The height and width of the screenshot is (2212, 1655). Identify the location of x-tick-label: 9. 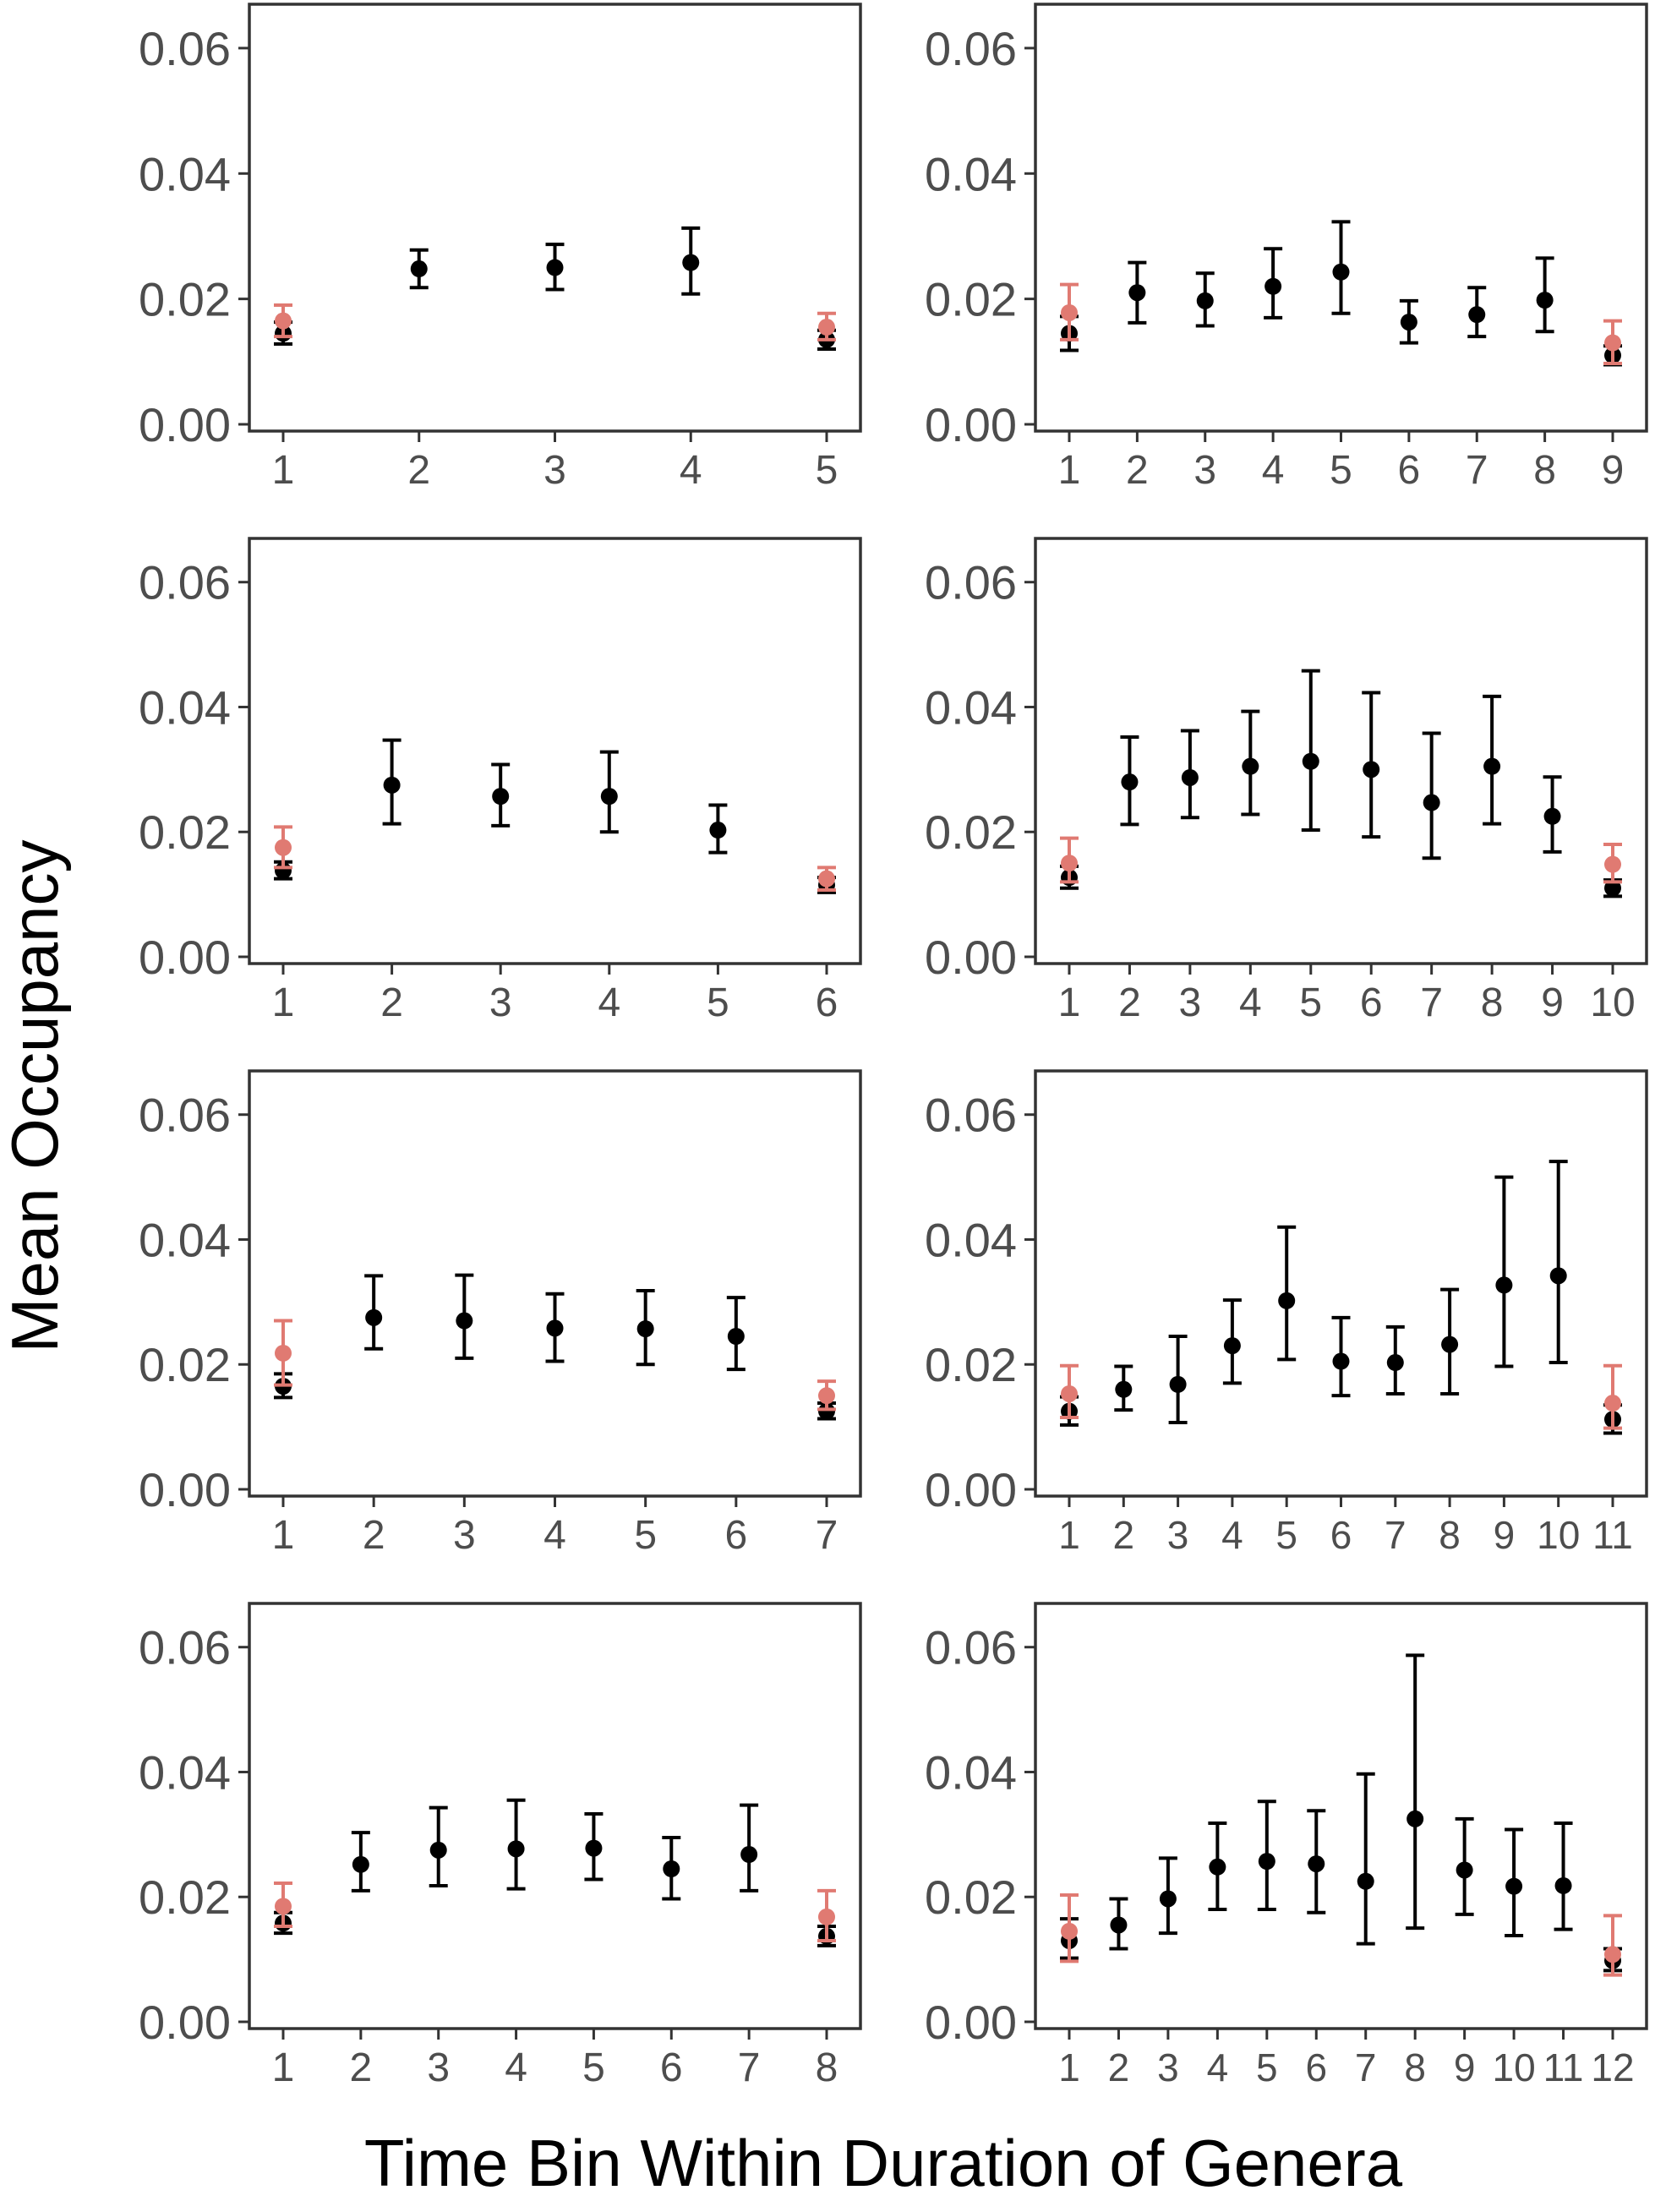
(1465, 2067).